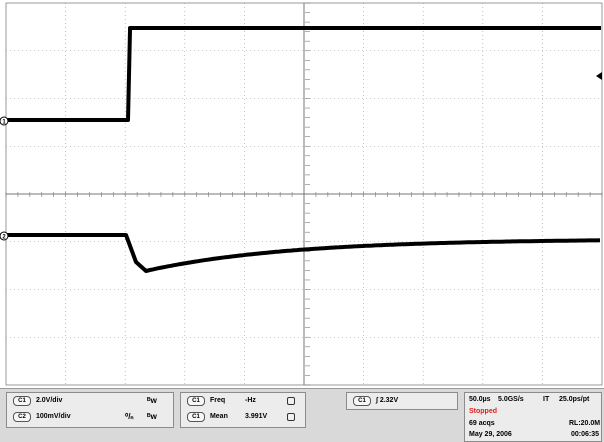 The image size is (604, 442). I want to click on record-length: RL:20.0M, so click(585, 423).